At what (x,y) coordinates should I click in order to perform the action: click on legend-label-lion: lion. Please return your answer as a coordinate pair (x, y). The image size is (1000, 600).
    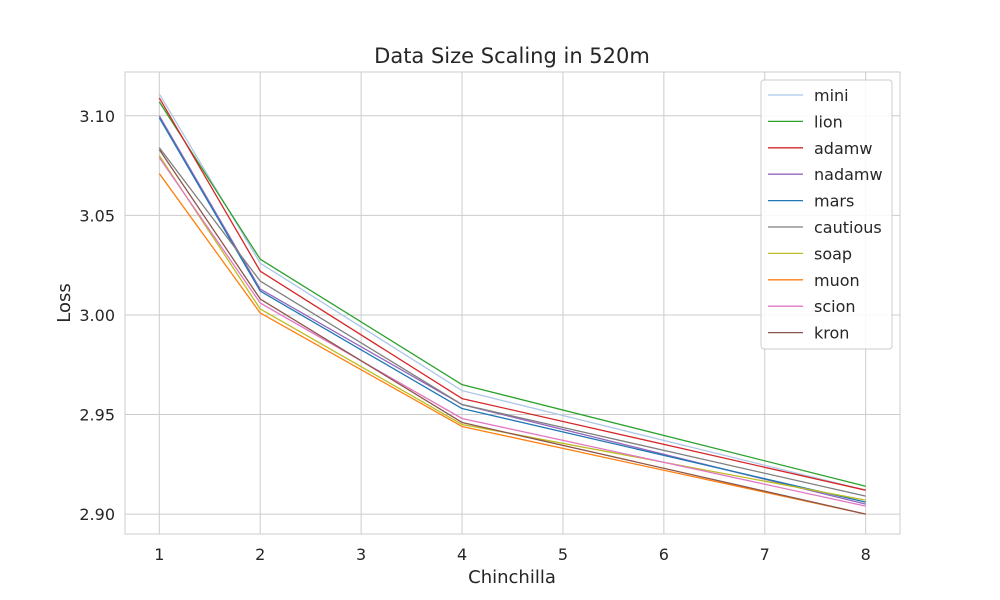
    Looking at the image, I should click on (828, 121).